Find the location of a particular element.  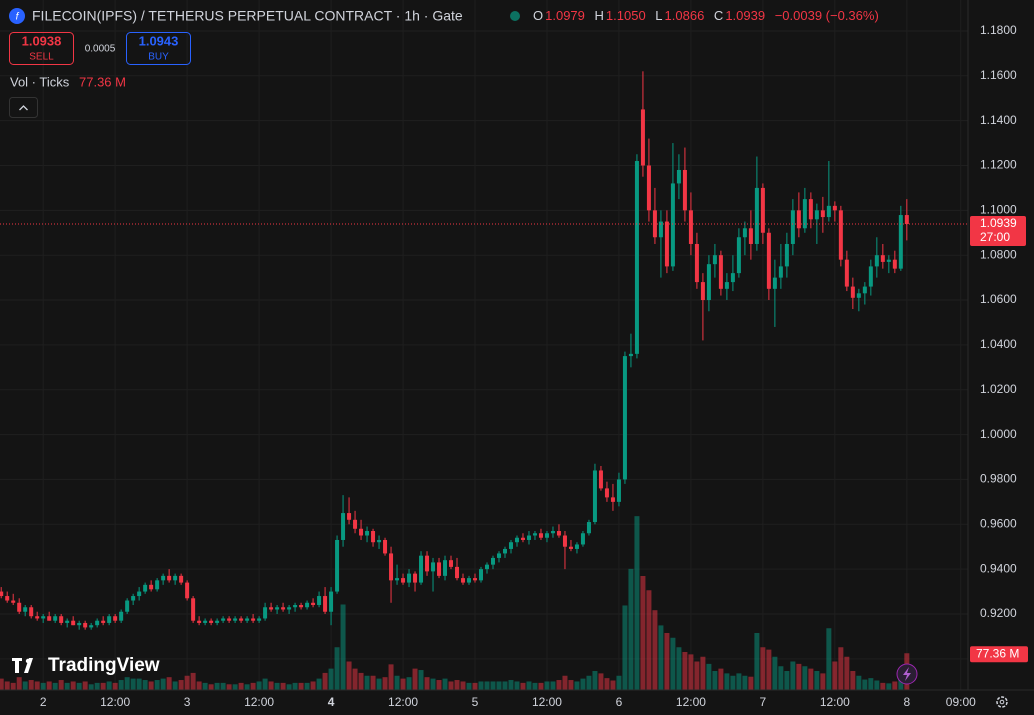

x-tick-label: 8 is located at coordinates (906, 702).